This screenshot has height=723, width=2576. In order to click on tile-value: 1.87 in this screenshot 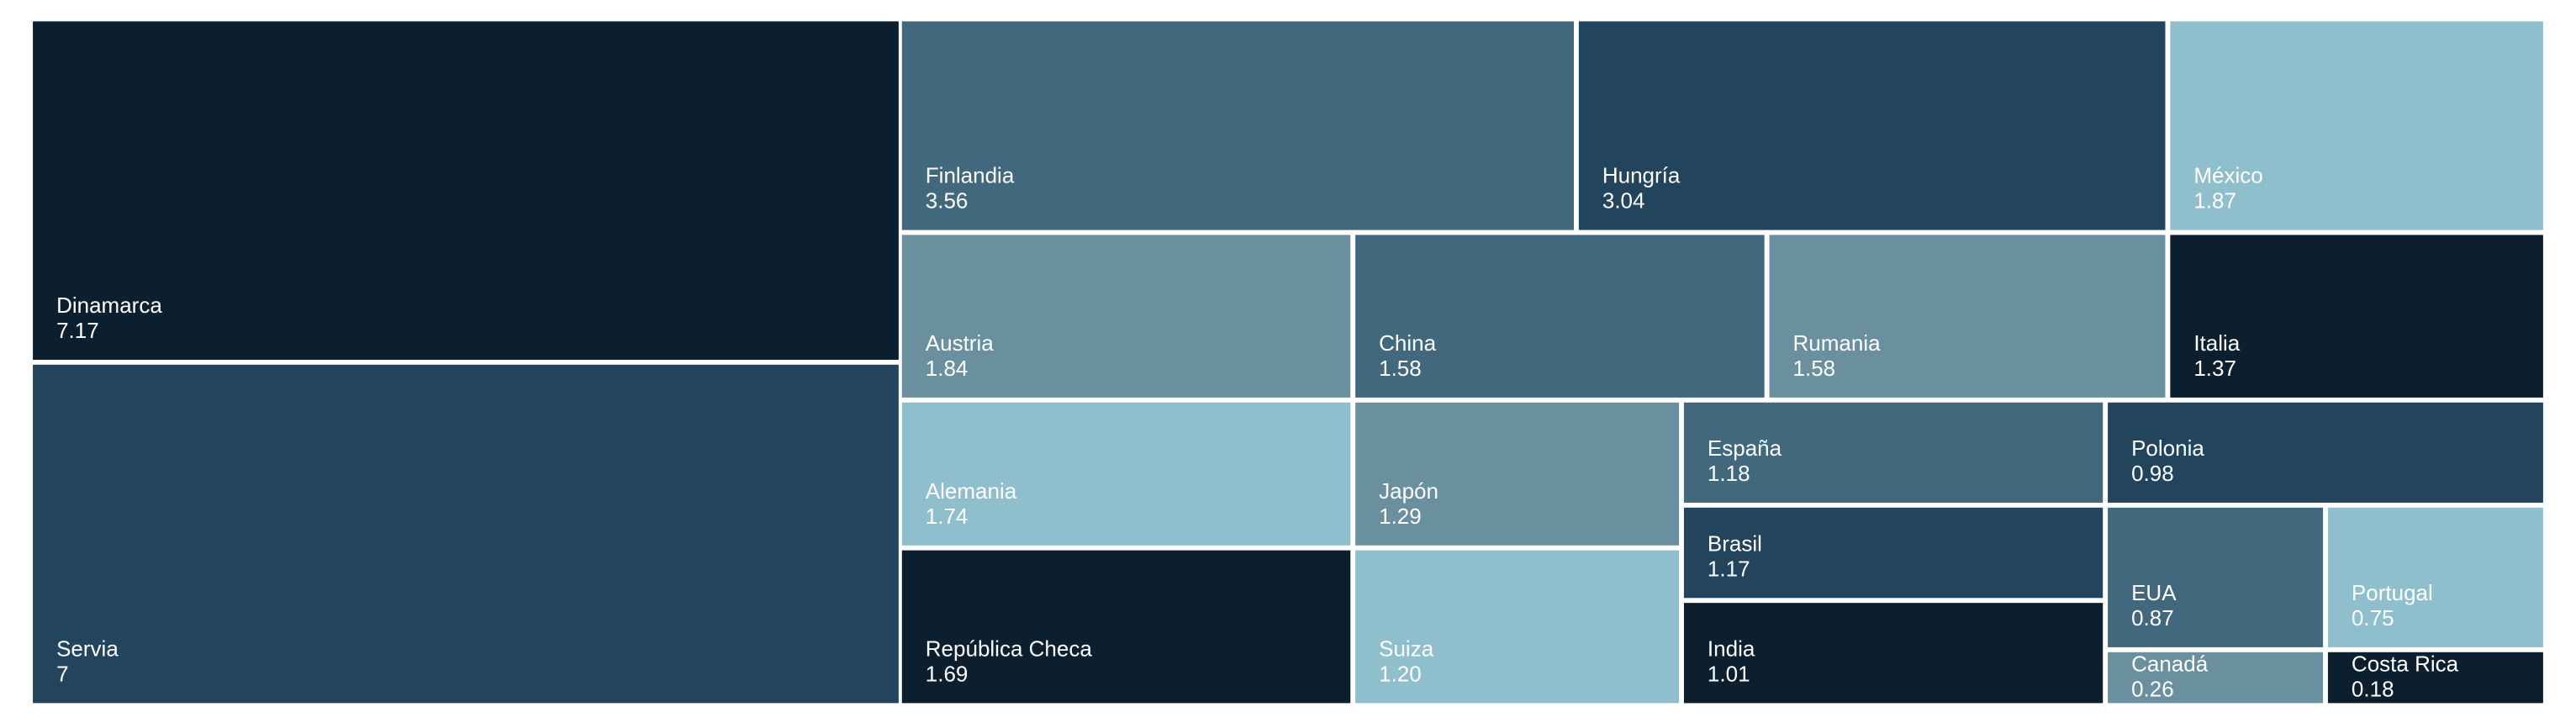, I will do `click(2214, 201)`.